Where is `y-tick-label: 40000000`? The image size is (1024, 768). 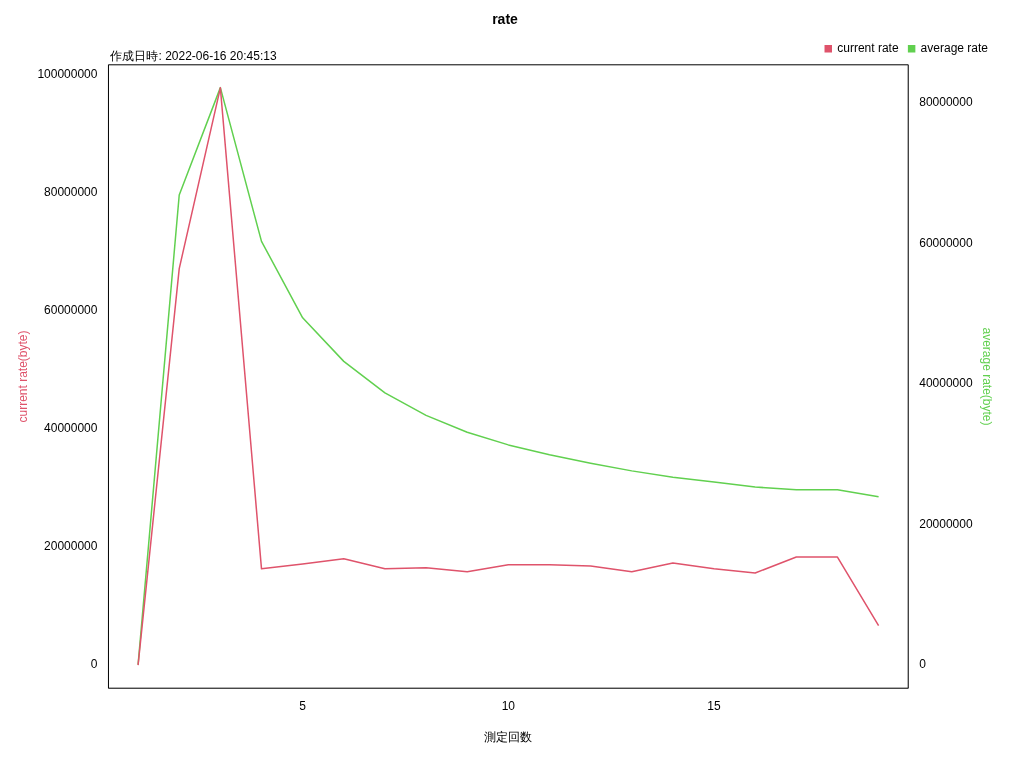 y-tick-label: 40000000 is located at coordinates (71, 428).